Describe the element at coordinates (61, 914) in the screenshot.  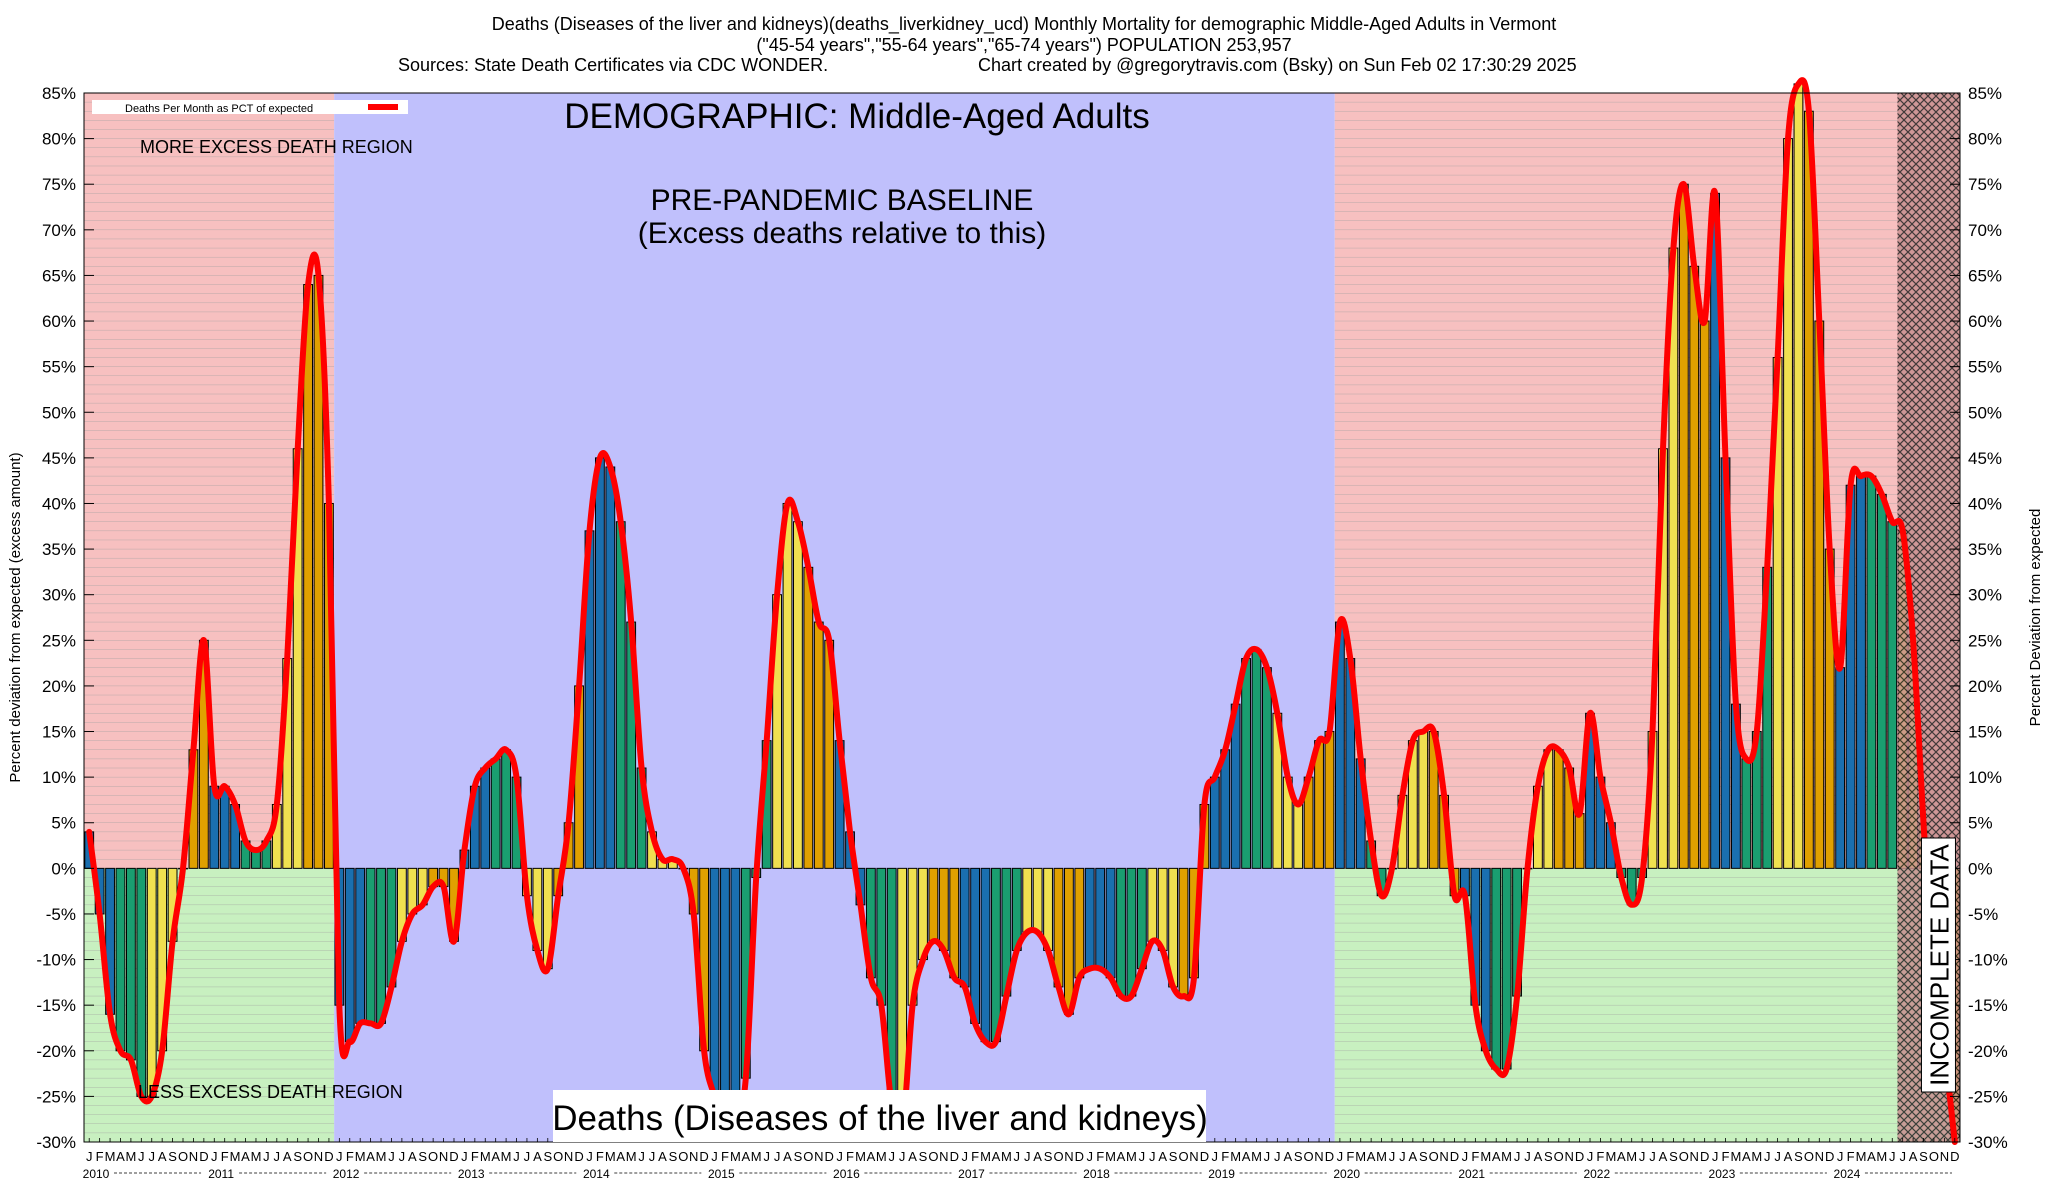
I see `y-tick-label-left: -5%` at that location.